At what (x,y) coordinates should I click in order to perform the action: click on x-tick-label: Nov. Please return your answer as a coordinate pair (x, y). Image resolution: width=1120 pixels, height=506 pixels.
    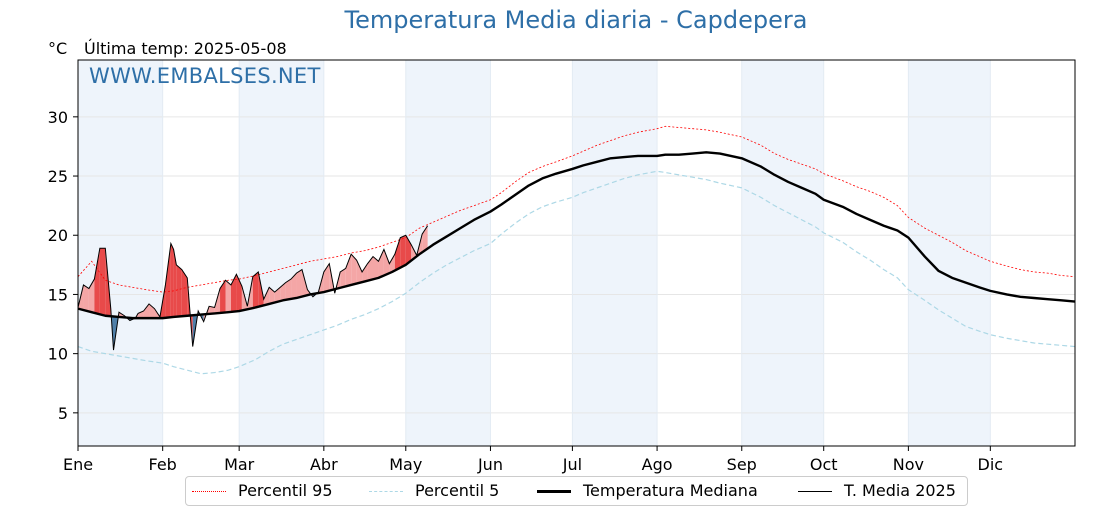
    Looking at the image, I should click on (908, 464).